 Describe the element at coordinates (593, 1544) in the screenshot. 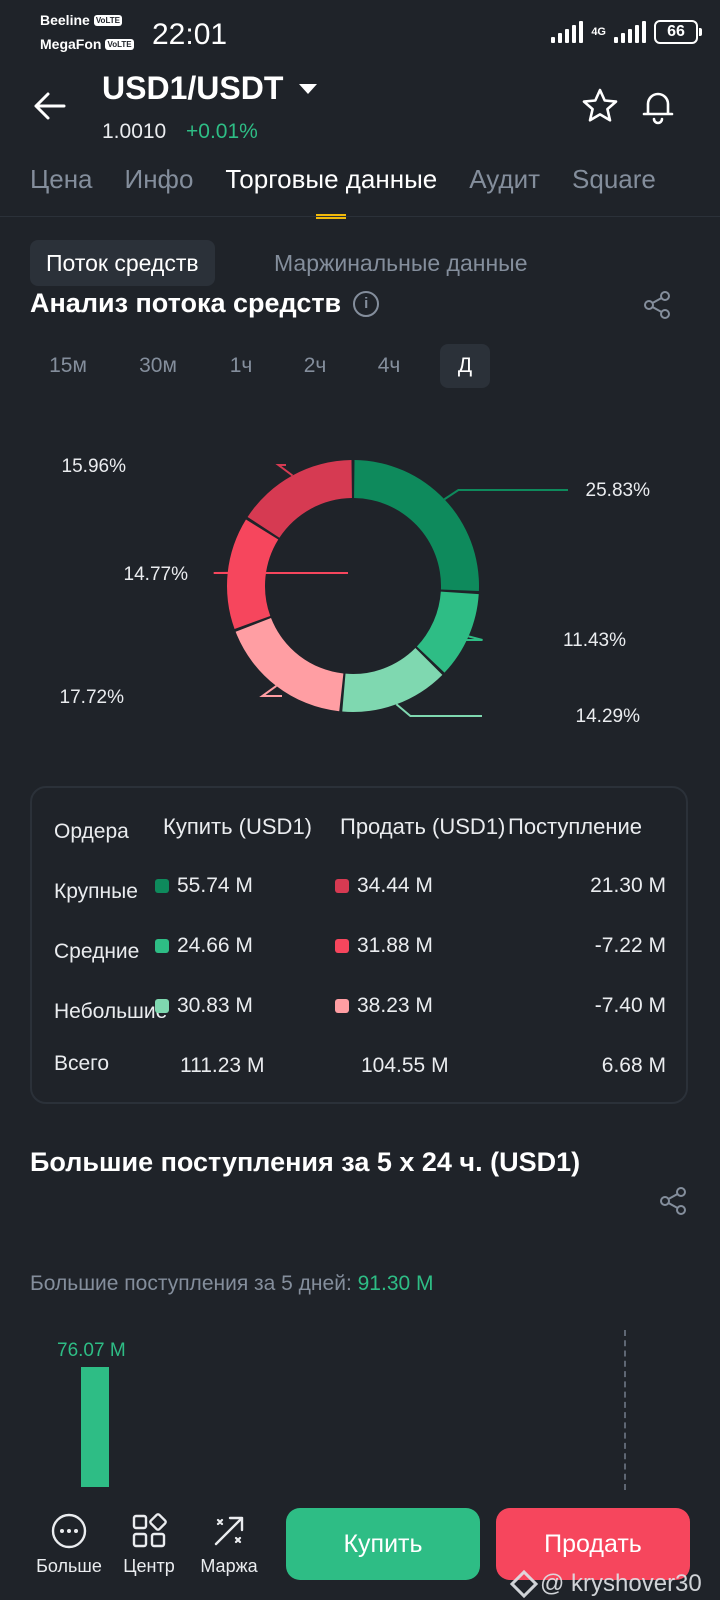

I see `sell-button: Продать` at that location.